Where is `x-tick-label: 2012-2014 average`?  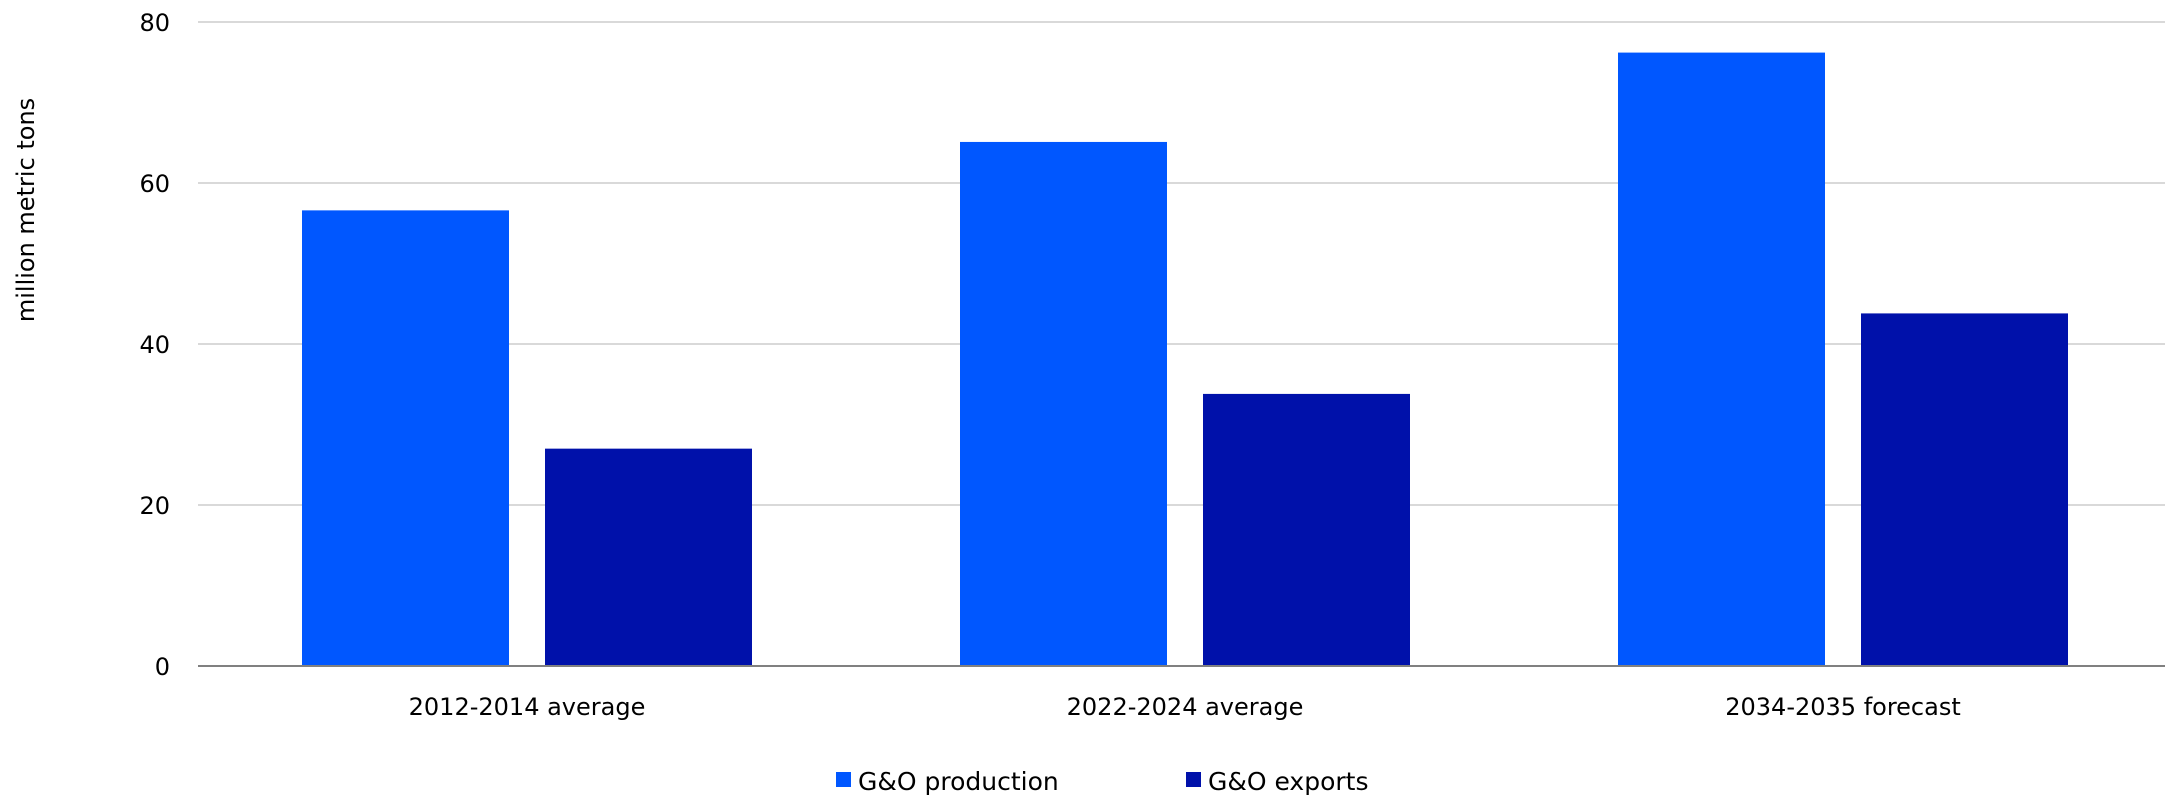 x-tick-label: 2012-2014 average is located at coordinates (527, 707).